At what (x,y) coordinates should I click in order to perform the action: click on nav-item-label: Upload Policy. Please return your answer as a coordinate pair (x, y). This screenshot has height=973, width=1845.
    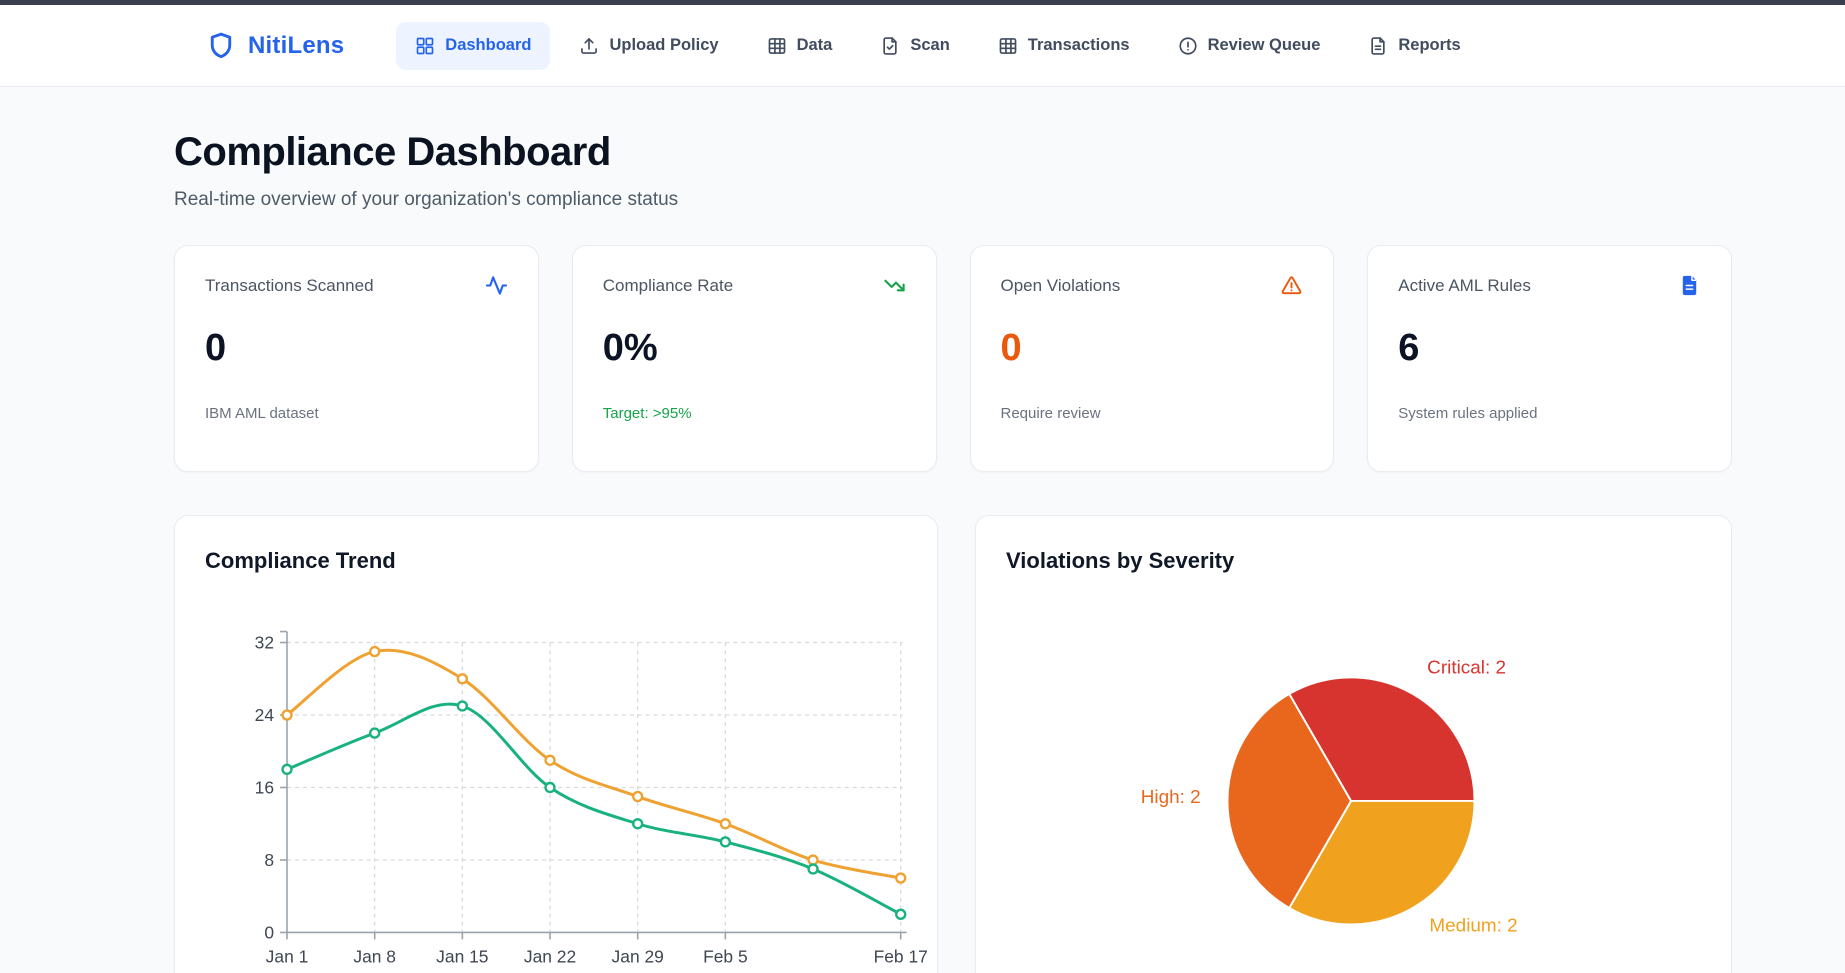
    Looking at the image, I should click on (664, 45).